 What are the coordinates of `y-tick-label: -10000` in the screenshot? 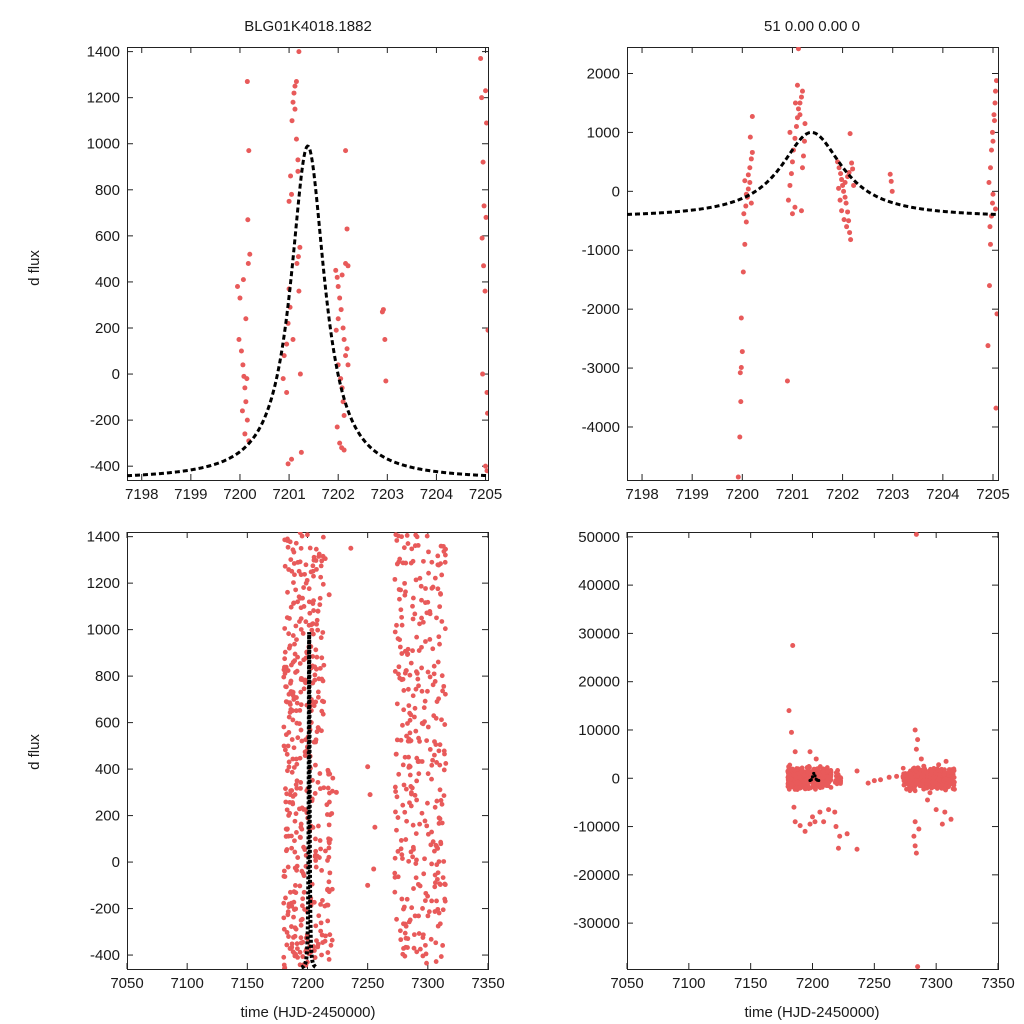 It's located at (596, 827).